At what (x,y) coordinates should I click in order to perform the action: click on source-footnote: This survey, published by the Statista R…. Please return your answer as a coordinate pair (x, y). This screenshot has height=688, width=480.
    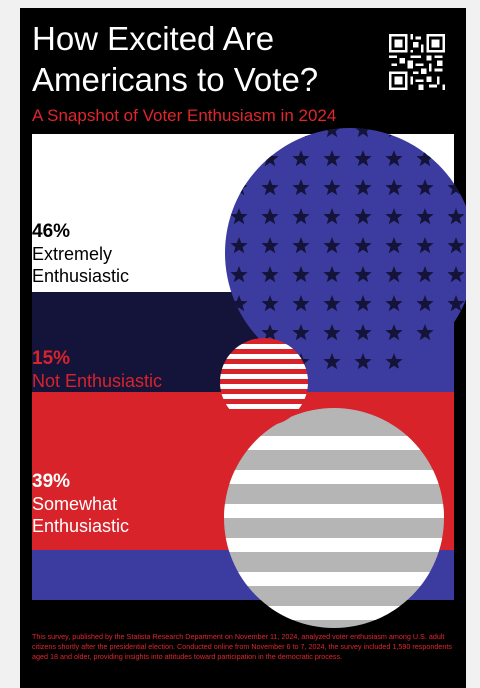
    Looking at the image, I should click on (242, 646).